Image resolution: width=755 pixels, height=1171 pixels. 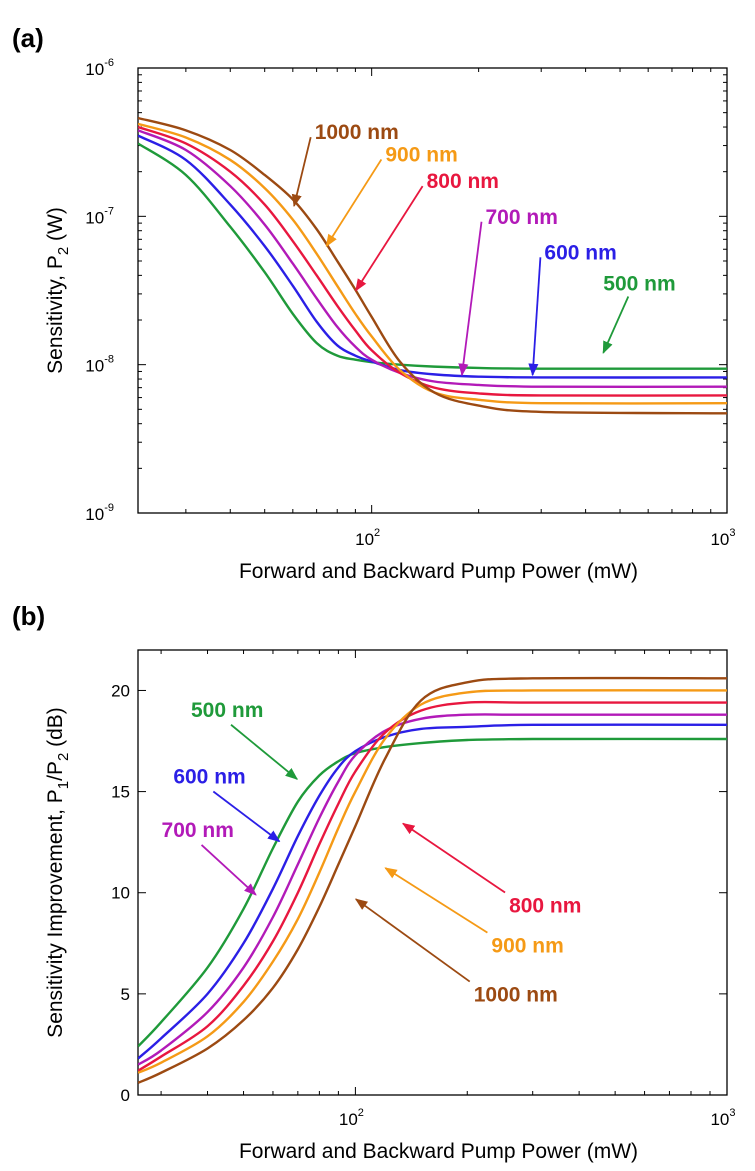 I want to click on y-tick-label: 20, so click(x=120, y=690).